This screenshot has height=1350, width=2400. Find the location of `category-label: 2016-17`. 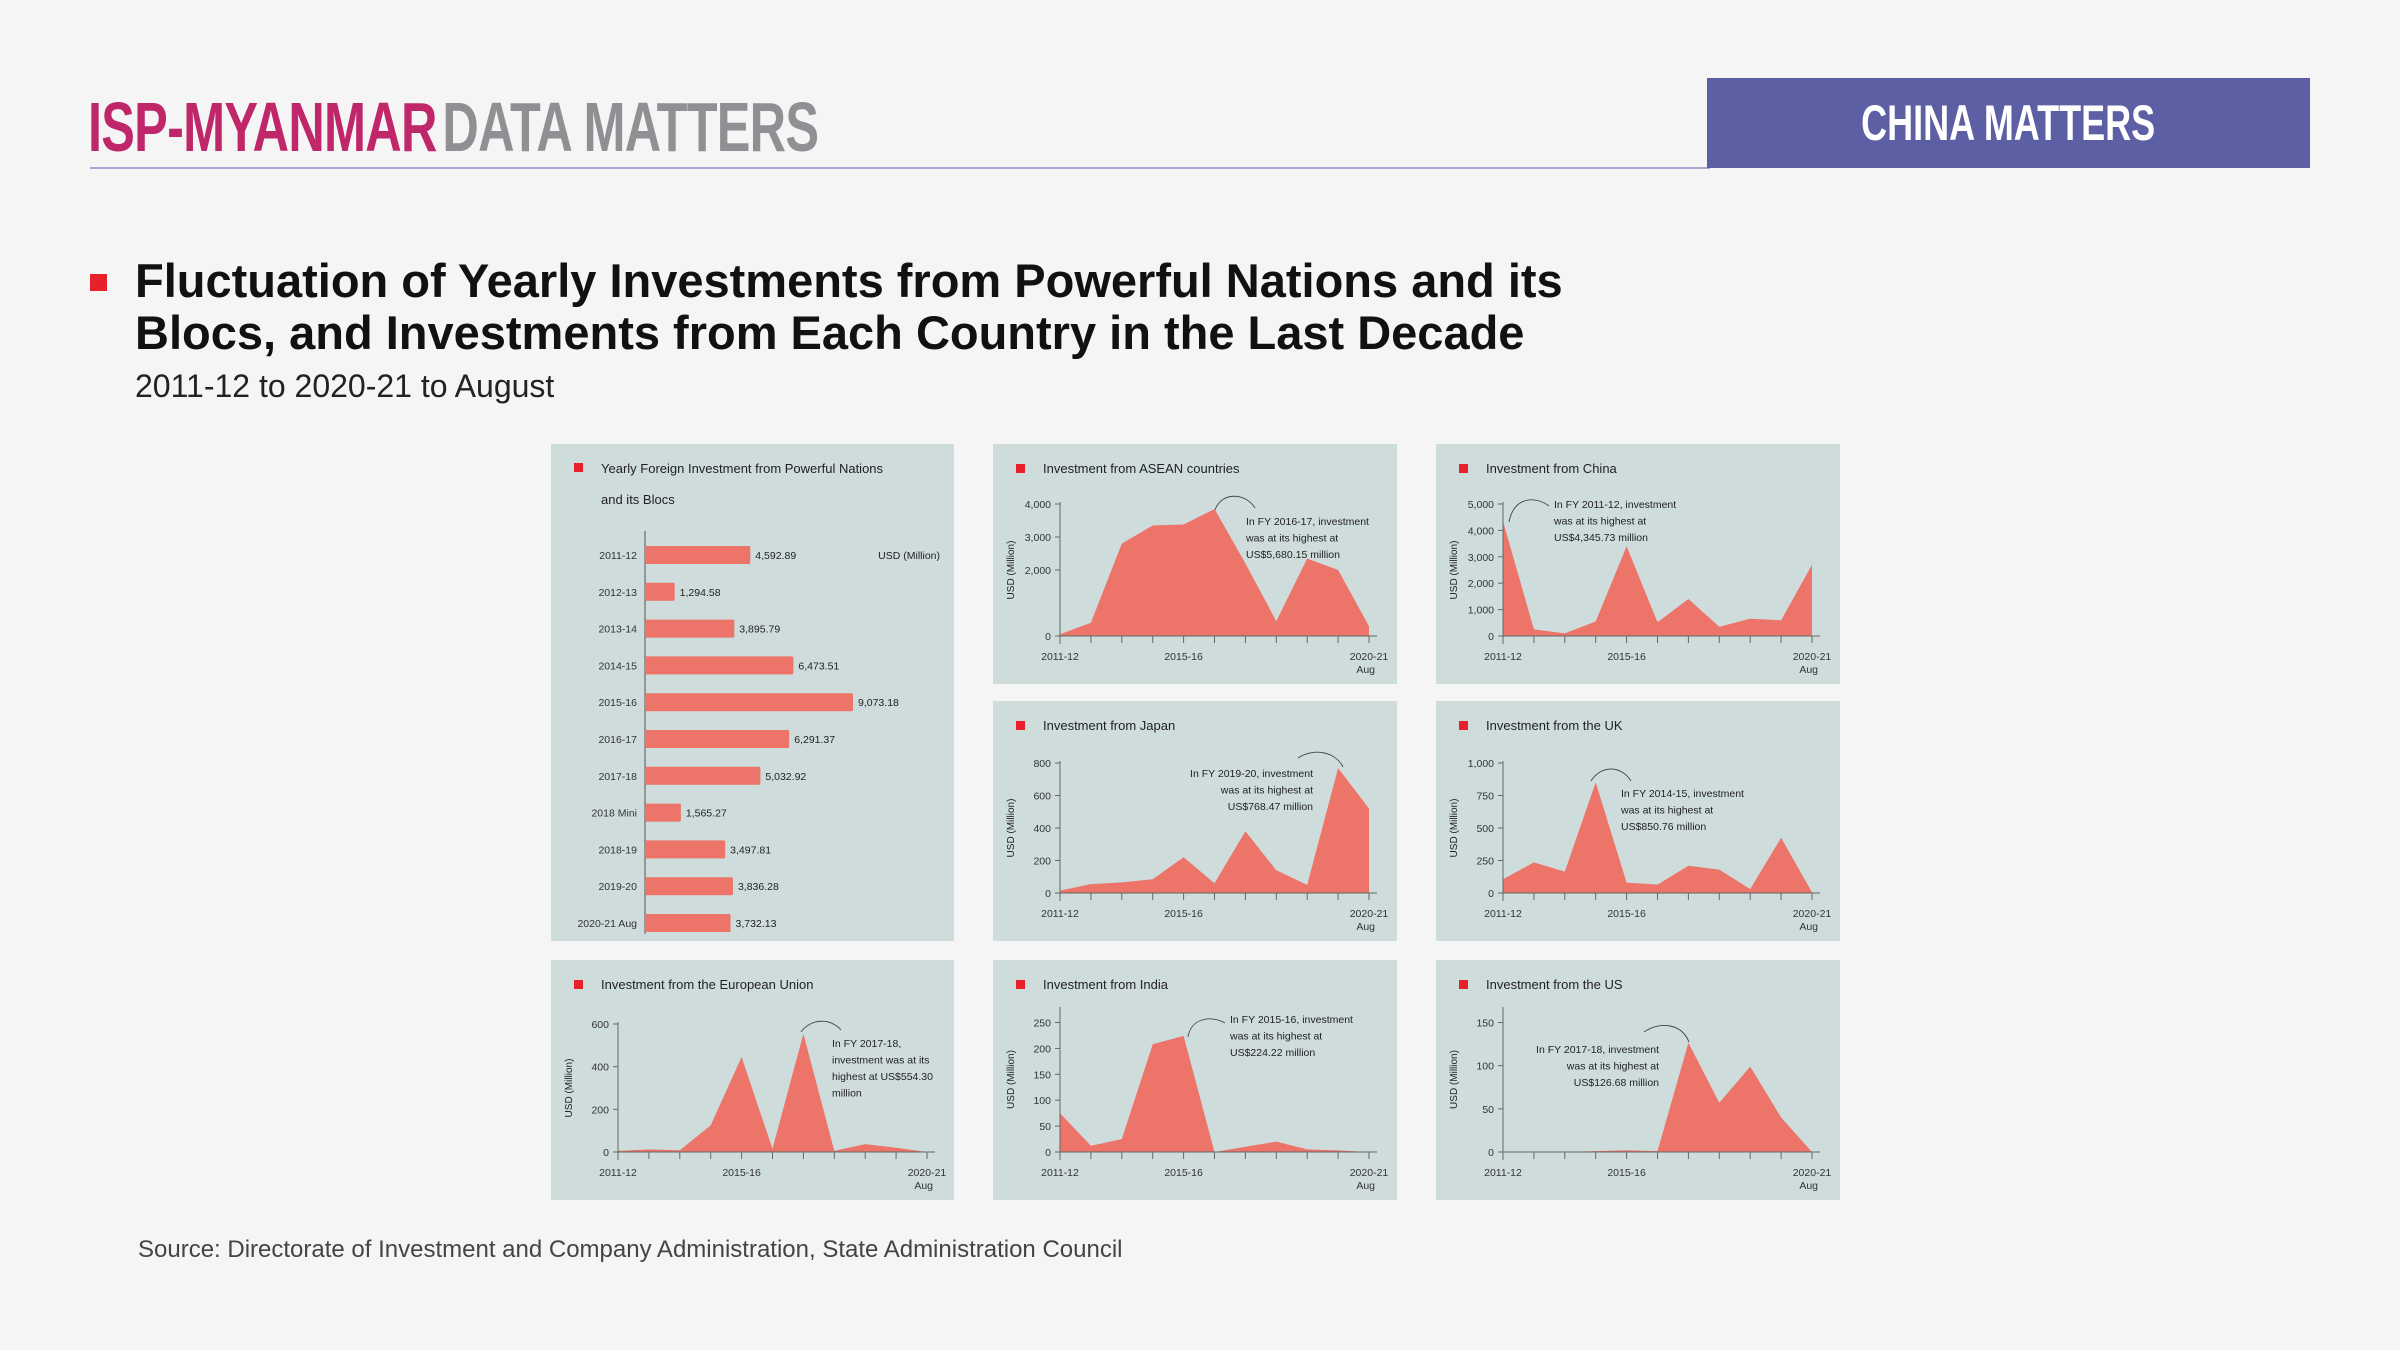

category-label: 2016-17 is located at coordinates (617, 740).